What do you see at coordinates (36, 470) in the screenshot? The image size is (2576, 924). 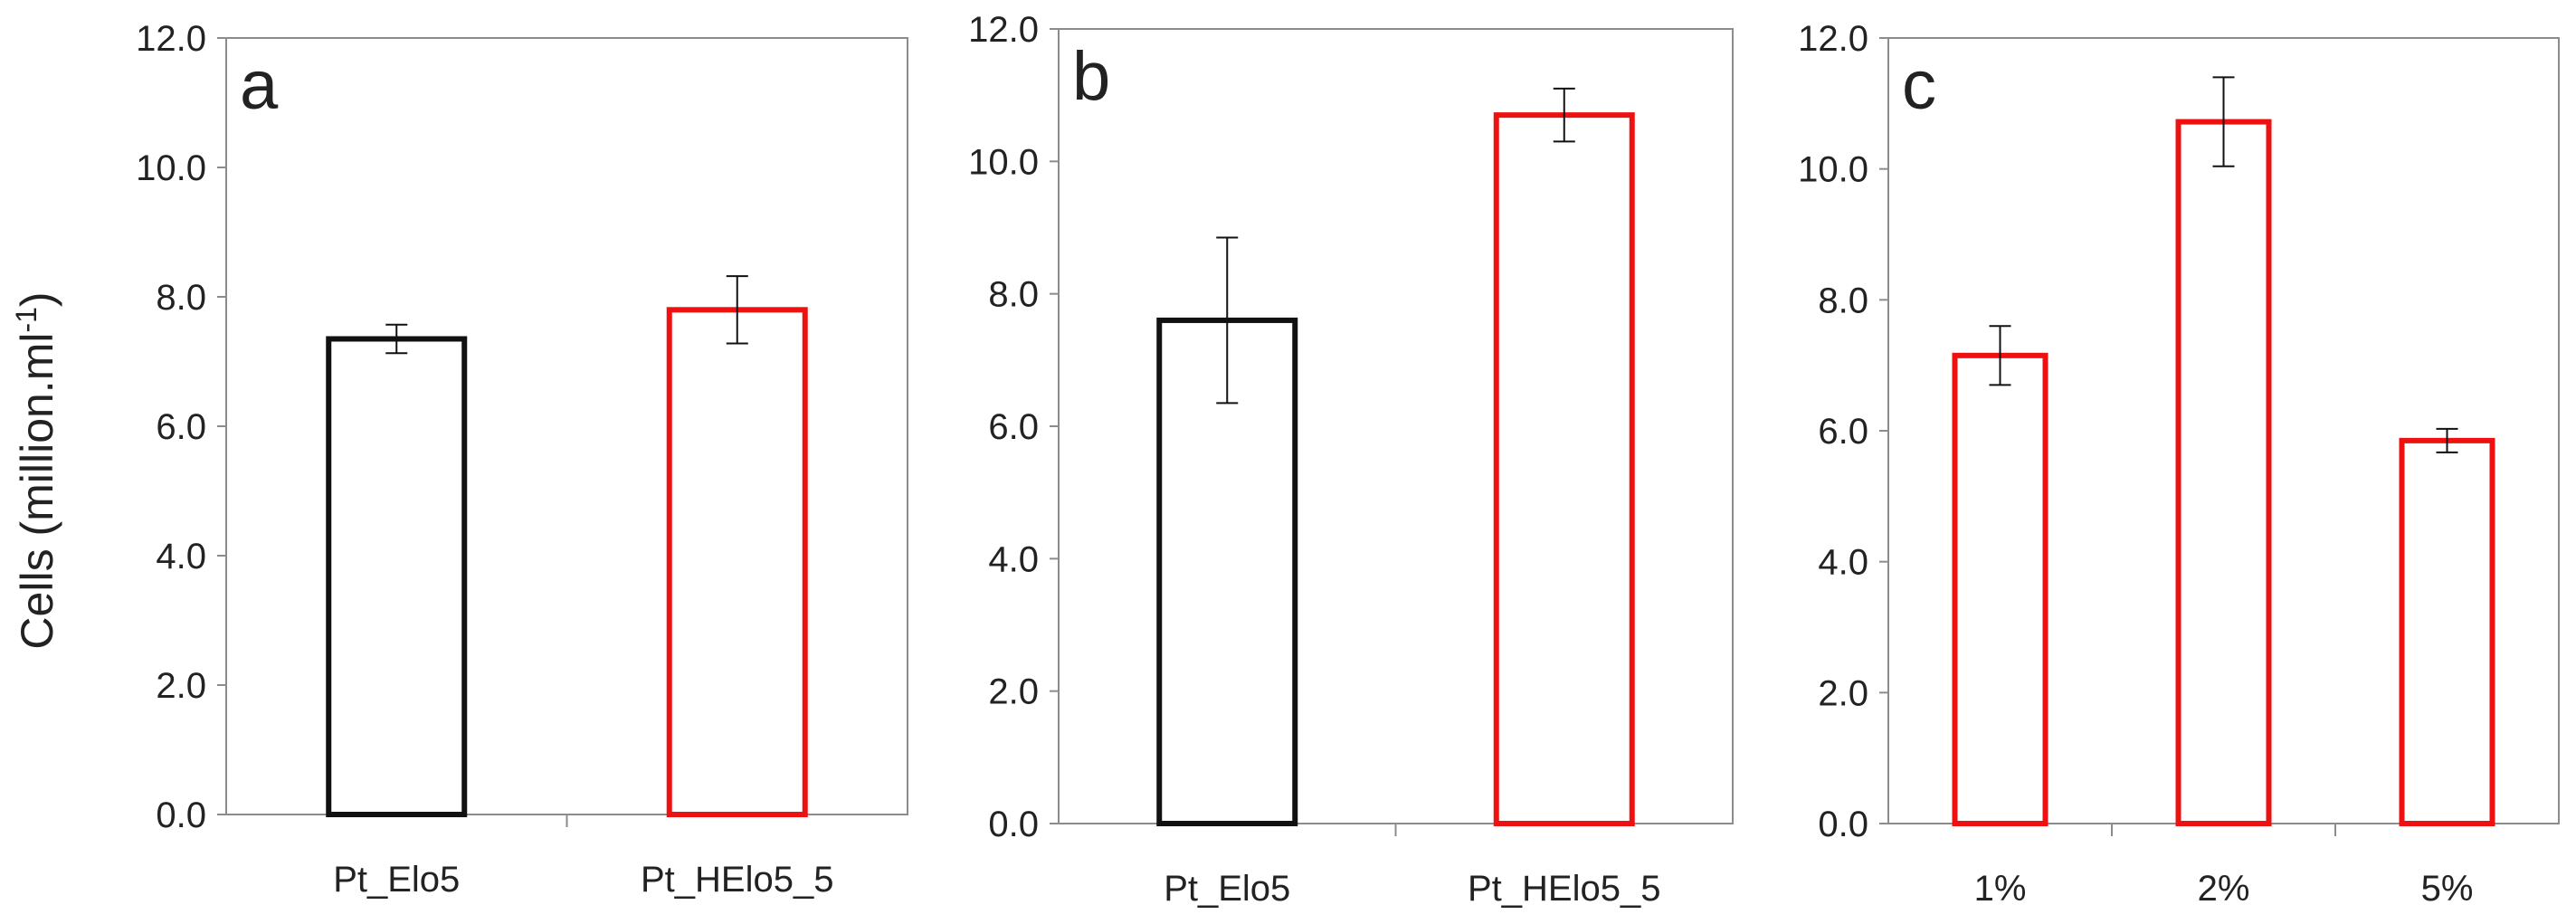 I see `y-axis-label: Cells (million.ml-1)` at bounding box center [36, 470].